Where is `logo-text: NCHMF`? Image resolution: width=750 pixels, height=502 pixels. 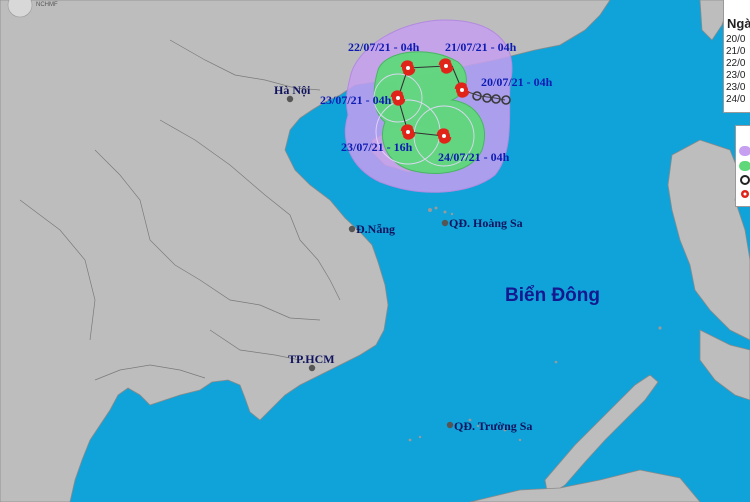
logo-text: NCHMF is located at coordinates (47, 5).